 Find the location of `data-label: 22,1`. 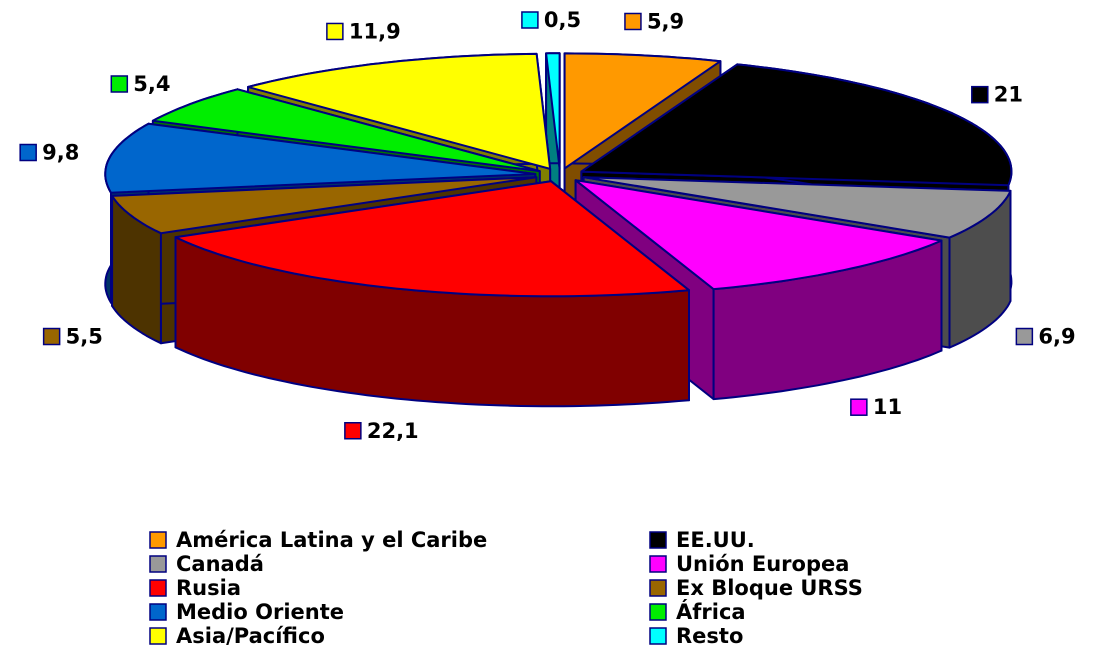

data-label: 22,1 is located at coordinates (393, 431).